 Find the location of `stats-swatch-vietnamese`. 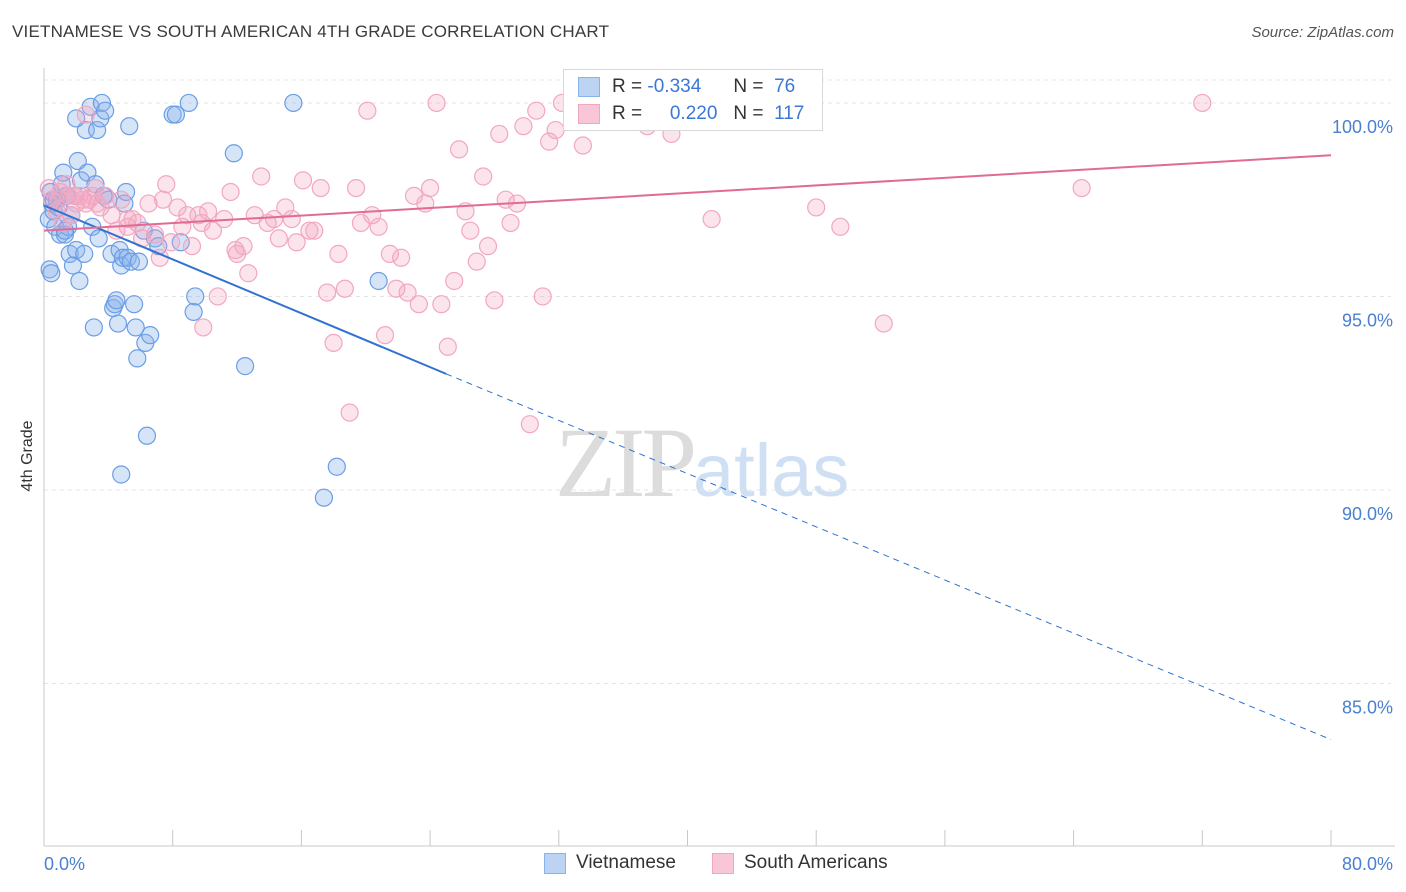

stats-swatch-vietnamese is located at coordinates (589, 87).